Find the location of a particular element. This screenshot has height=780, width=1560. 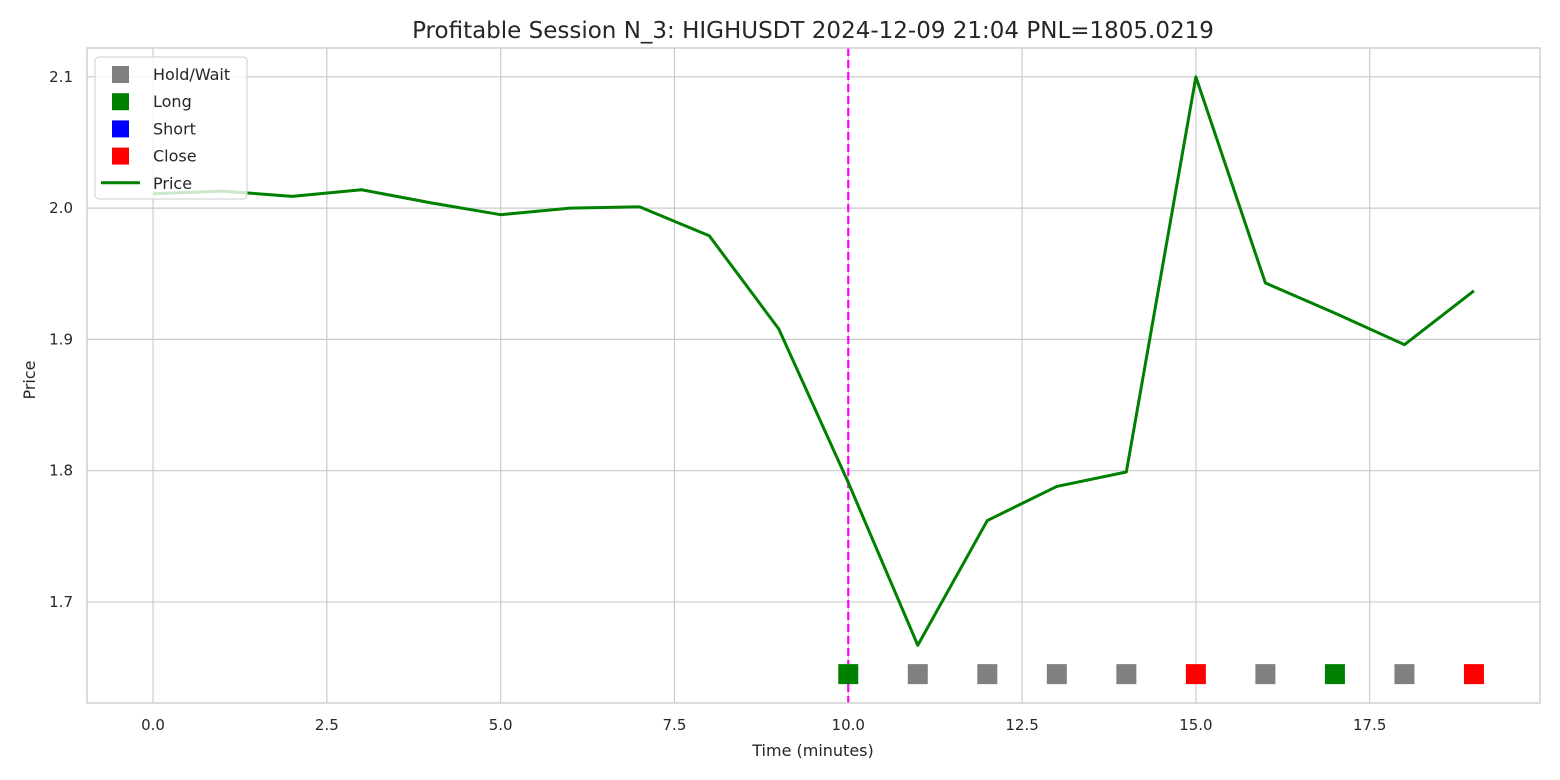

legend-box is located at coordinates (171, 128).